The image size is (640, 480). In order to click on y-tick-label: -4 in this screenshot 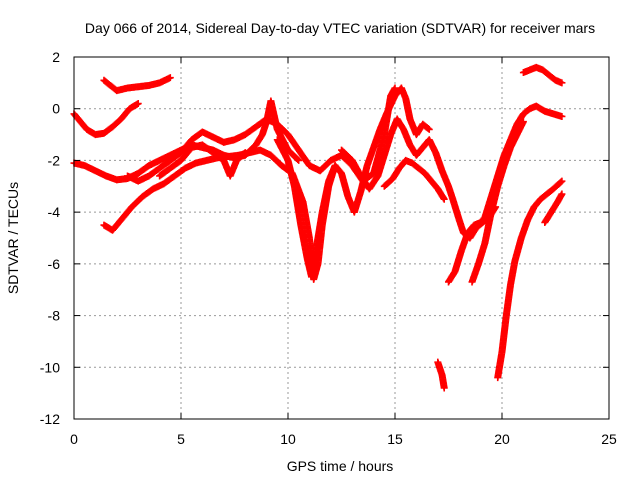, I will do `click(54, 212)`.